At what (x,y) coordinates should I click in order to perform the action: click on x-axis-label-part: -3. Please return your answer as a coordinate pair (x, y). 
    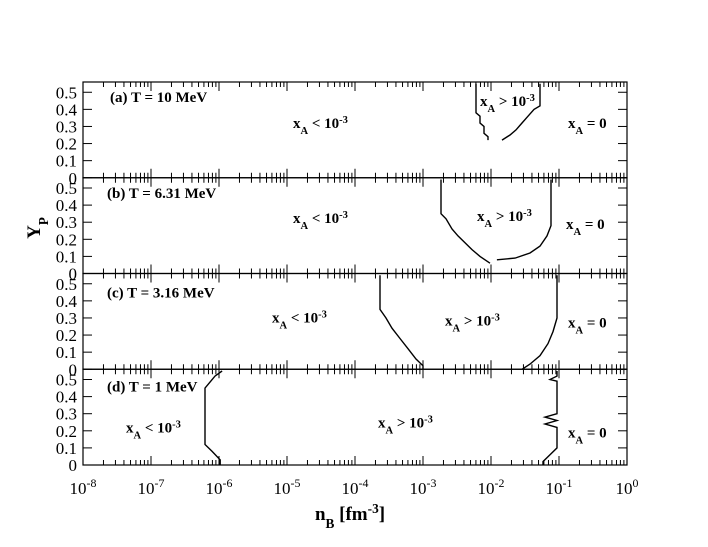
    Looking at the image, I should click on (373, 508).